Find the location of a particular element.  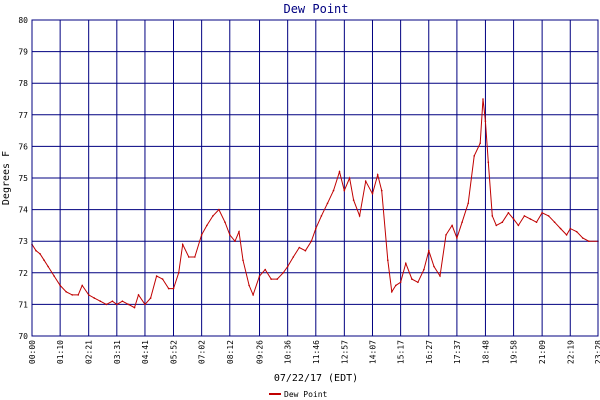

legend: Dew Point is located at coordinates (298, 394).